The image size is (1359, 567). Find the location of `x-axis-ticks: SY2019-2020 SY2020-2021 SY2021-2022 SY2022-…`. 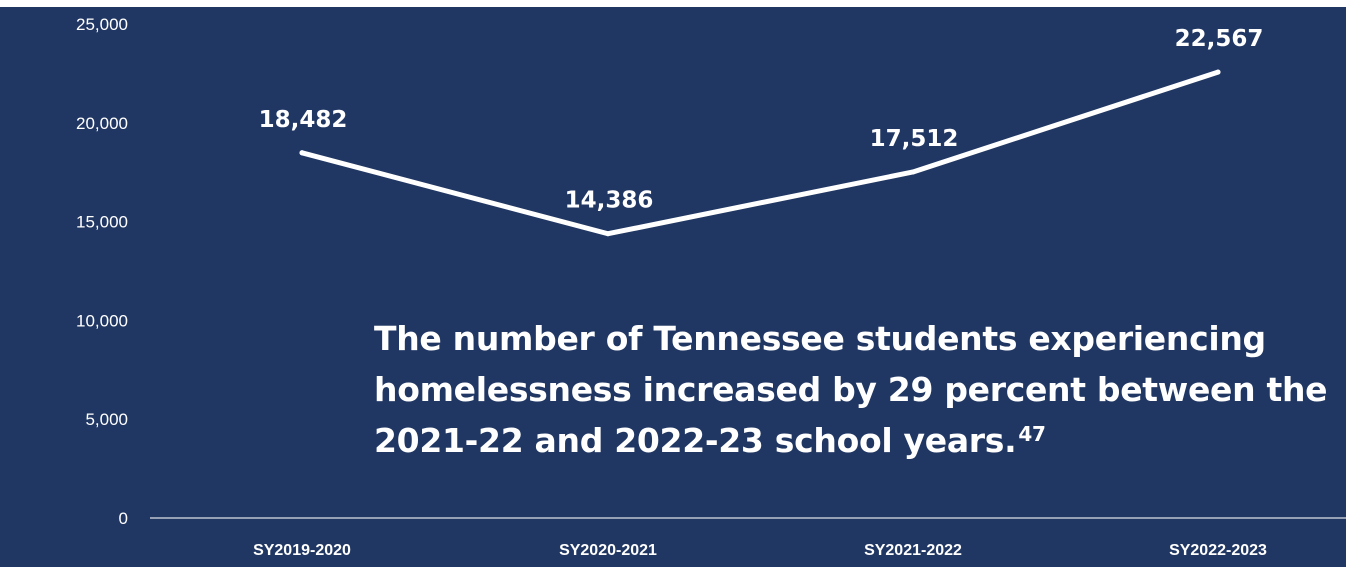

x-axis-ticks: SY2019-2020 SY2020-2021 SY2021-2022 SY2022-… is located at coordinates (760, 550).